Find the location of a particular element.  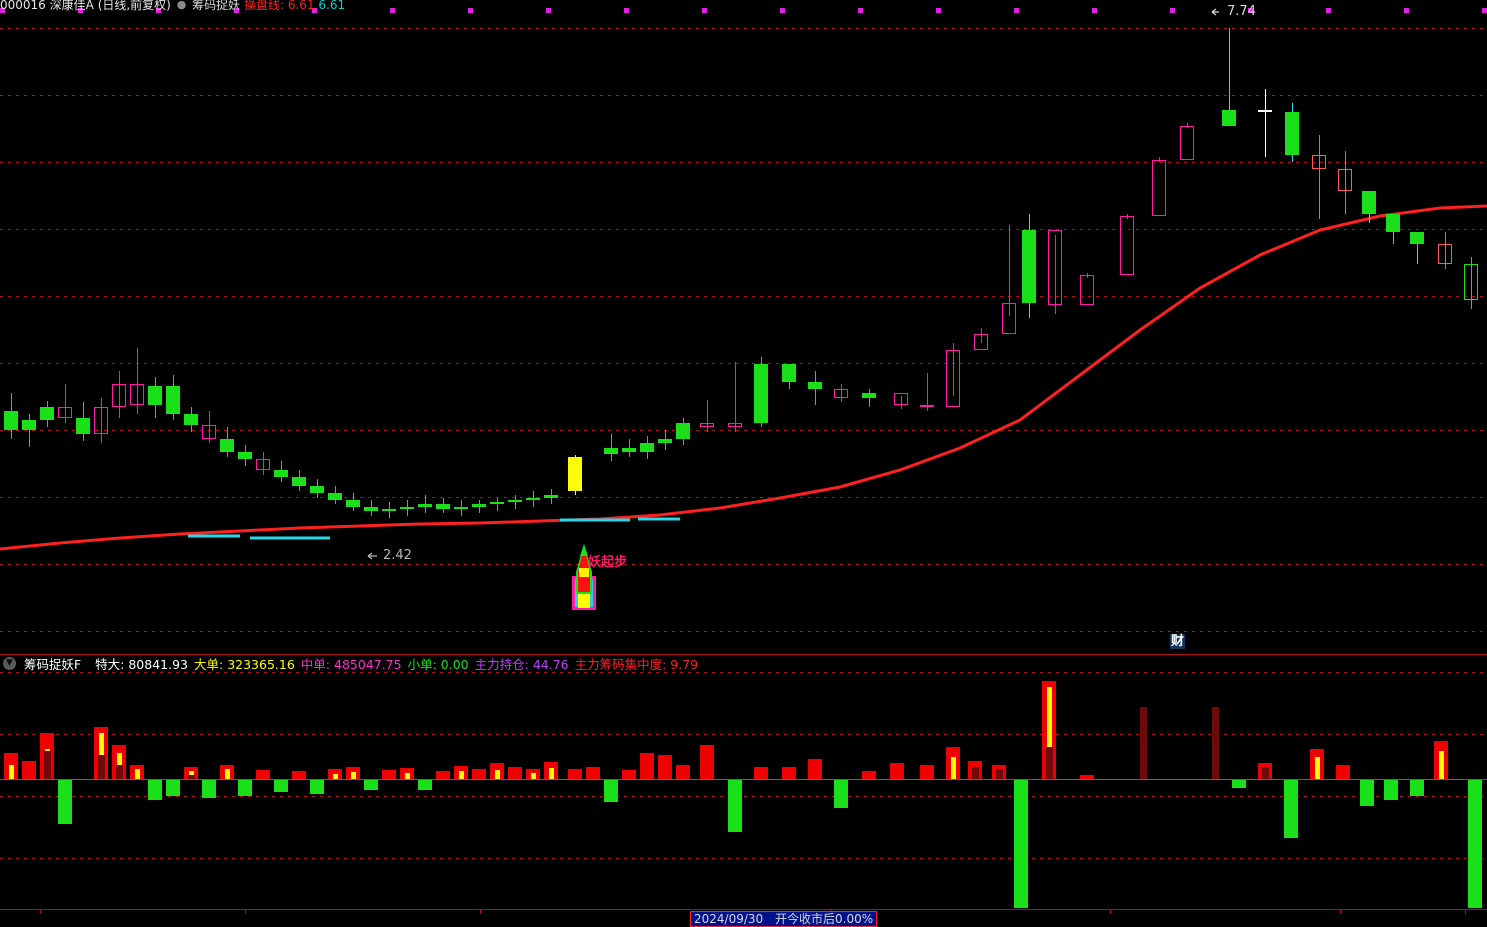

collapse-icon: ● is located at coordinates (181, 5).